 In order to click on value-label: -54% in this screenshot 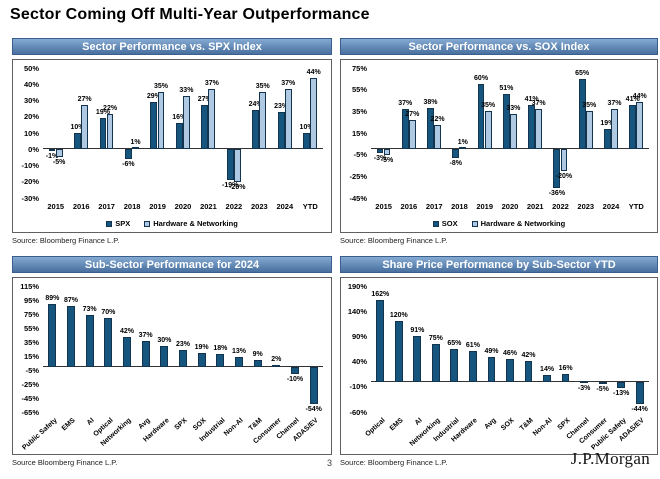, I will do `click(313, 410)`.